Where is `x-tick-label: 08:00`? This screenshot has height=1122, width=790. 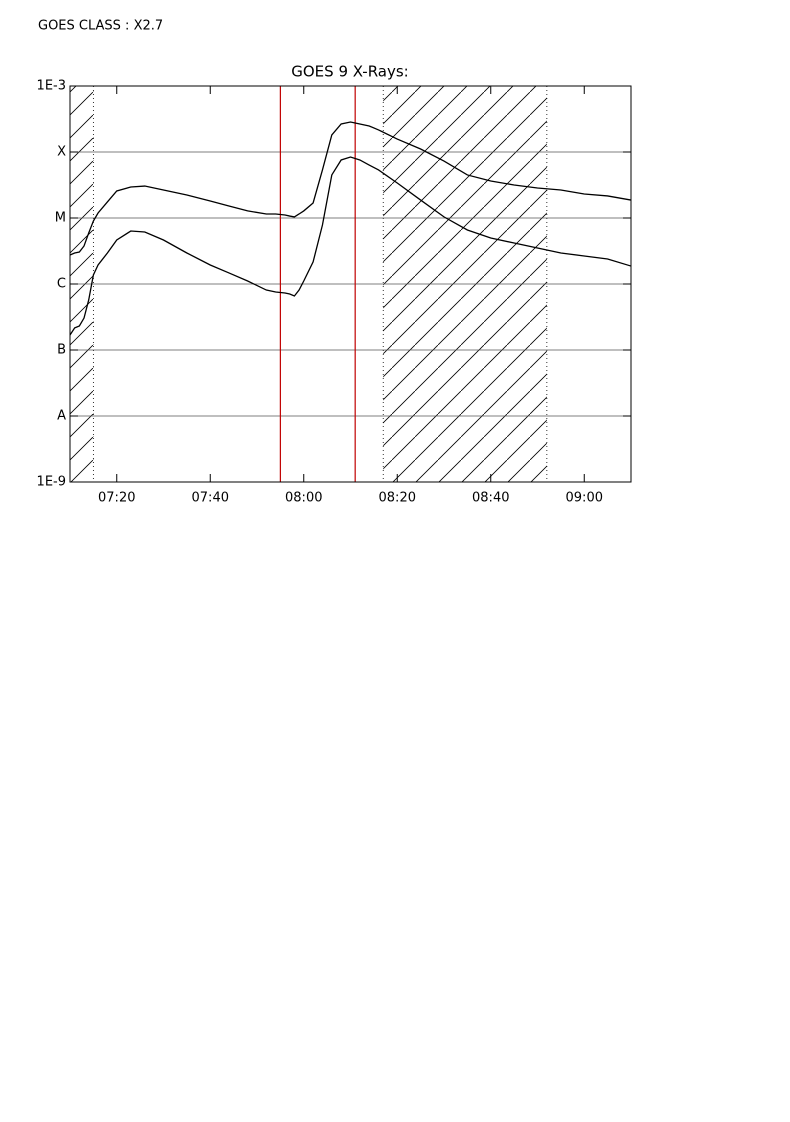 x-tick-label: 08:00 is located at coordinates (303, 498).